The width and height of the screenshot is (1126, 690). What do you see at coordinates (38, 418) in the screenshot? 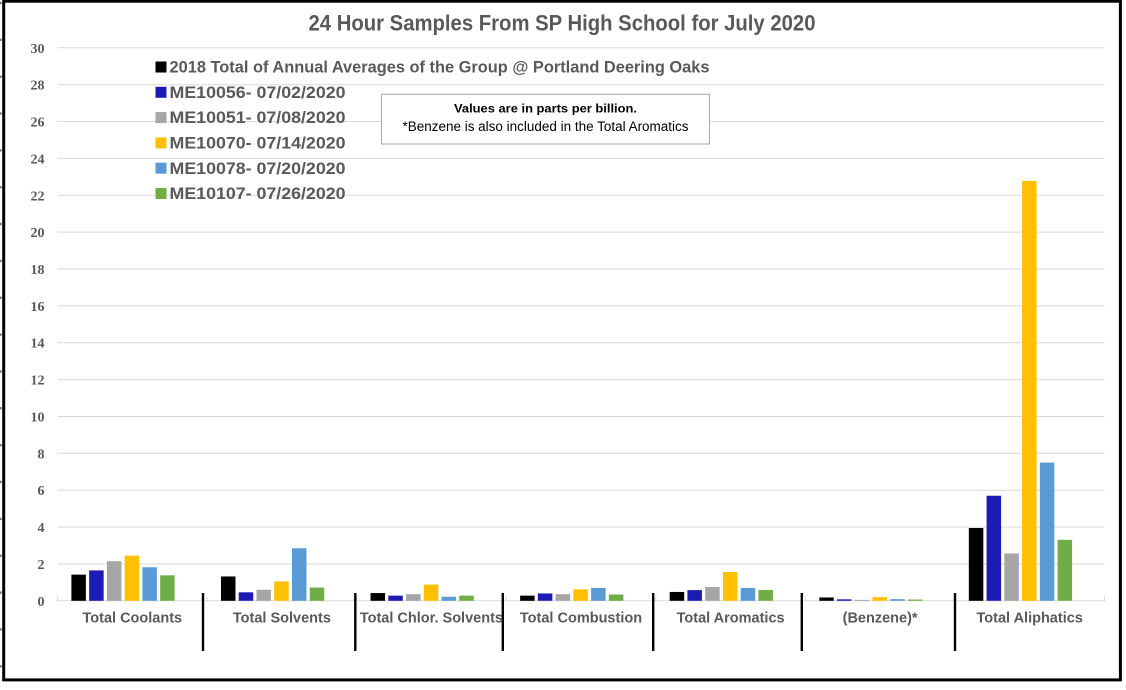
I see `svg-text: 10` at bounding box center [38, 418].